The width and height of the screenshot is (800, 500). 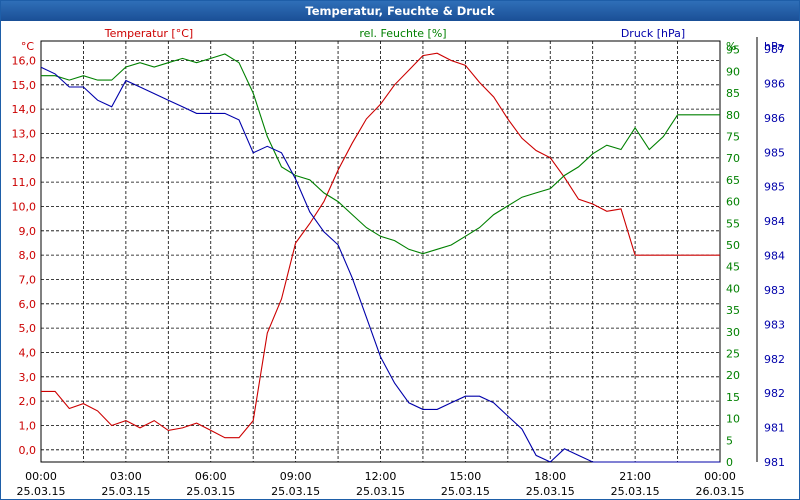 What do you see at coordinates (729, 462) in the screenshot?
I see `y-tick-label-humidity: 0` at bounding box center [729, 462].